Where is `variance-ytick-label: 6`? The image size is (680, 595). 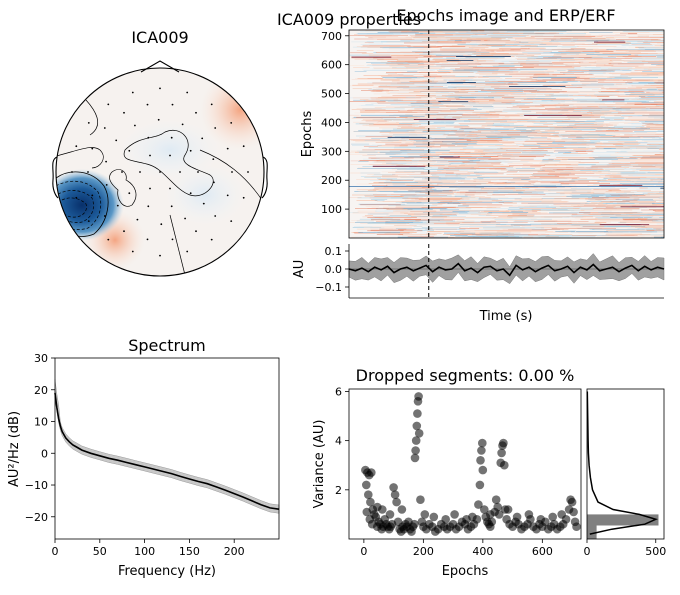
variance-ytick-label: 6 is located at coordinates (338, 391).